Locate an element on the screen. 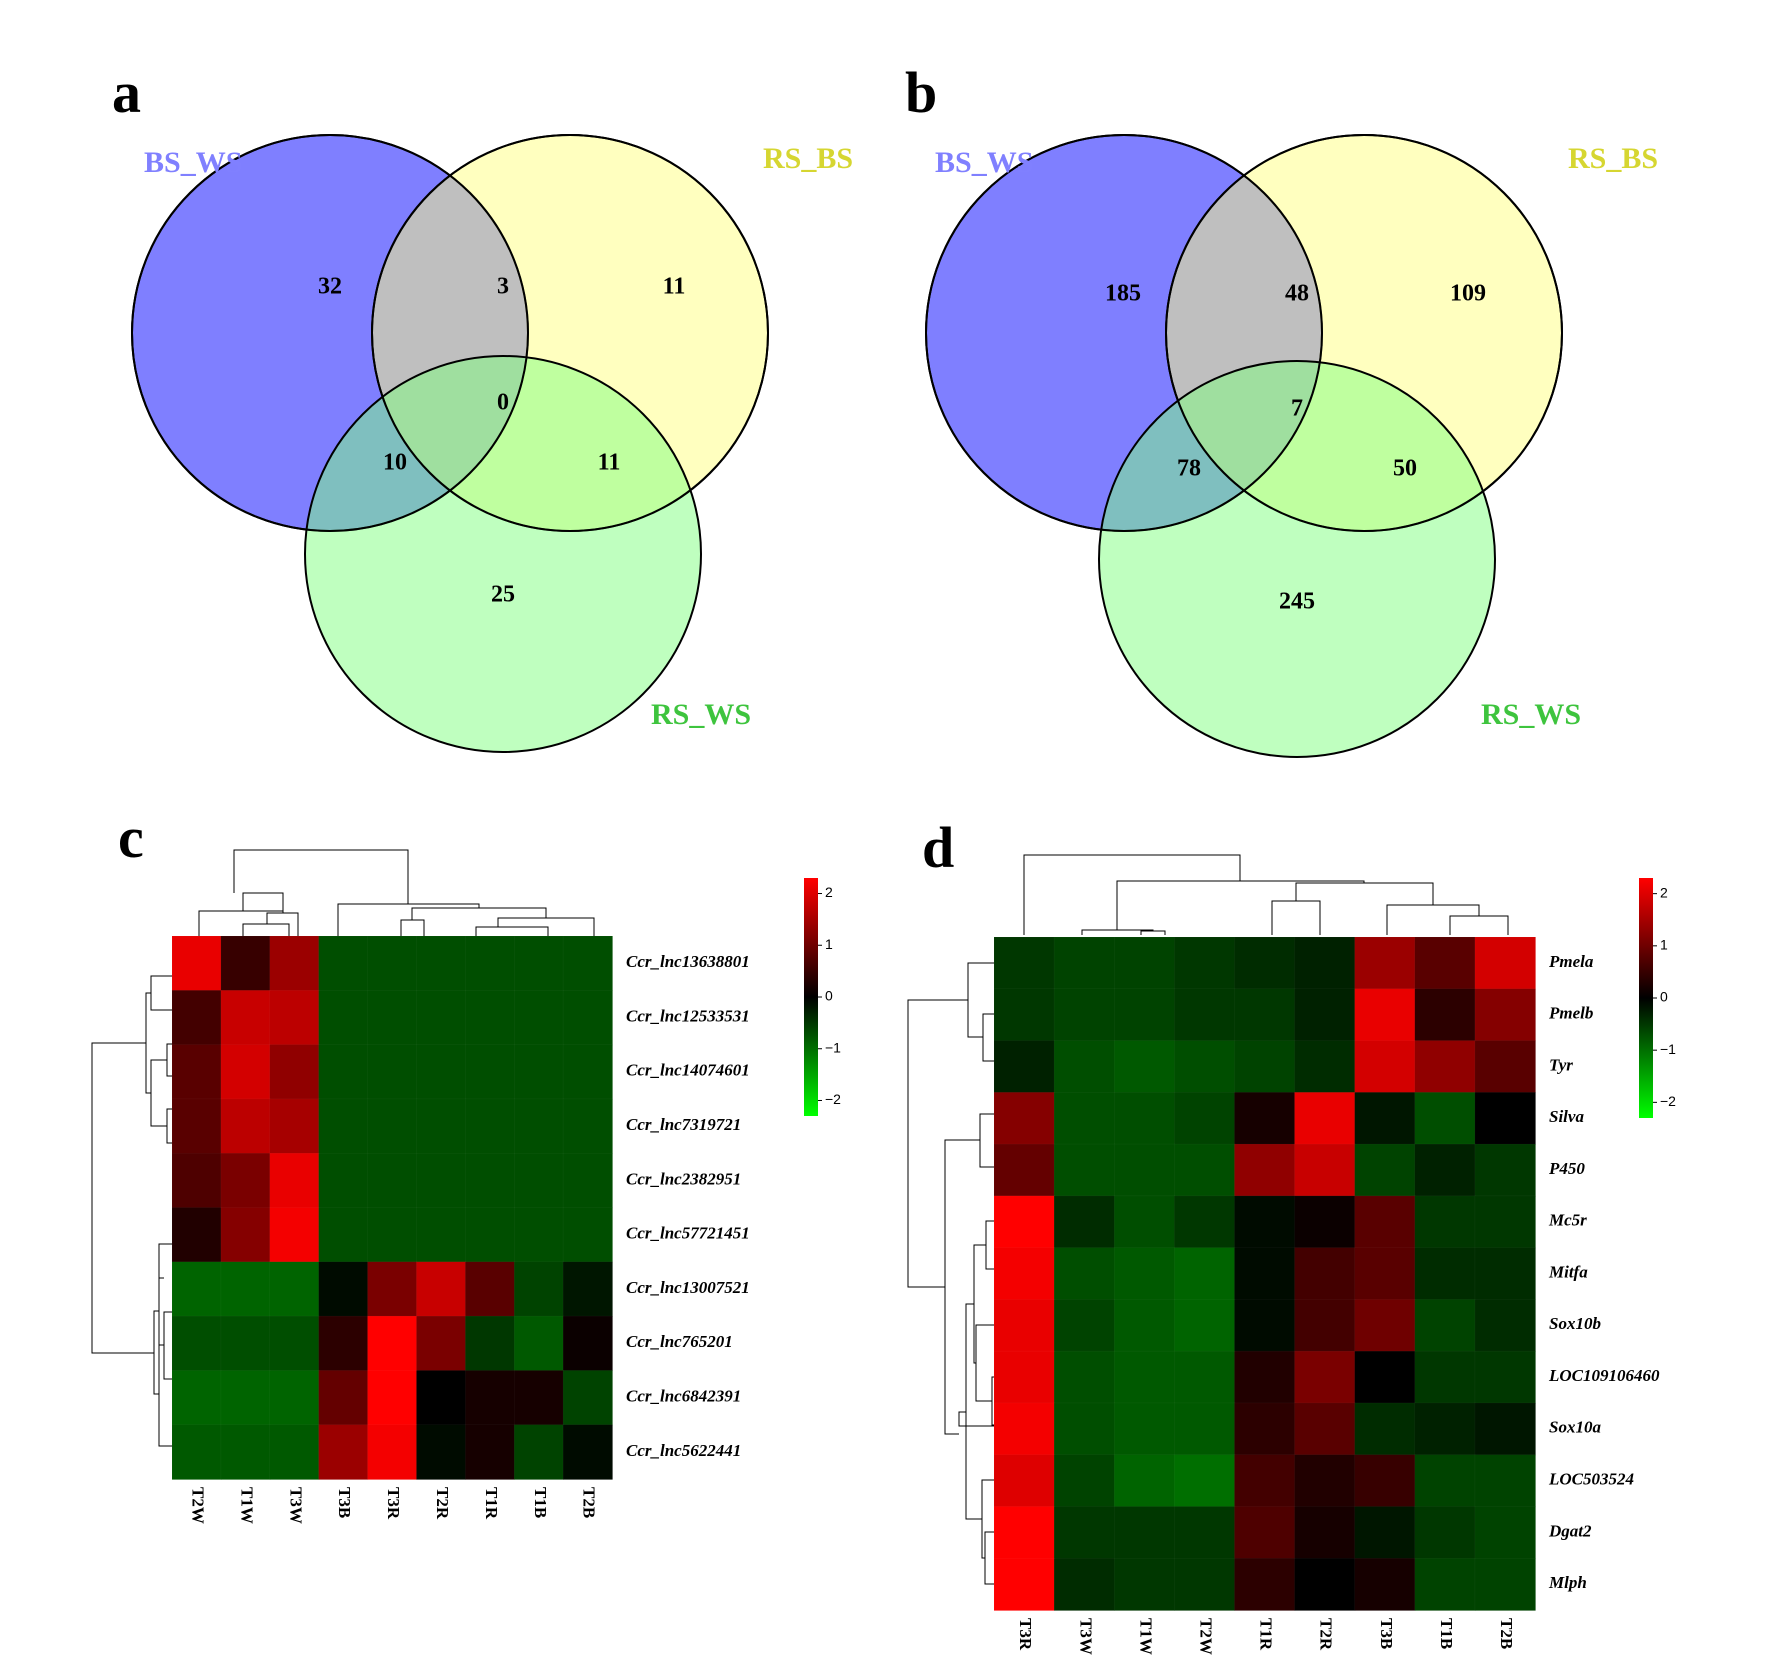 The width and height of the screenshot is (1776, 1671). venn-b-label-rs-bs: RS_BS is located at coordinates (1613, 158).